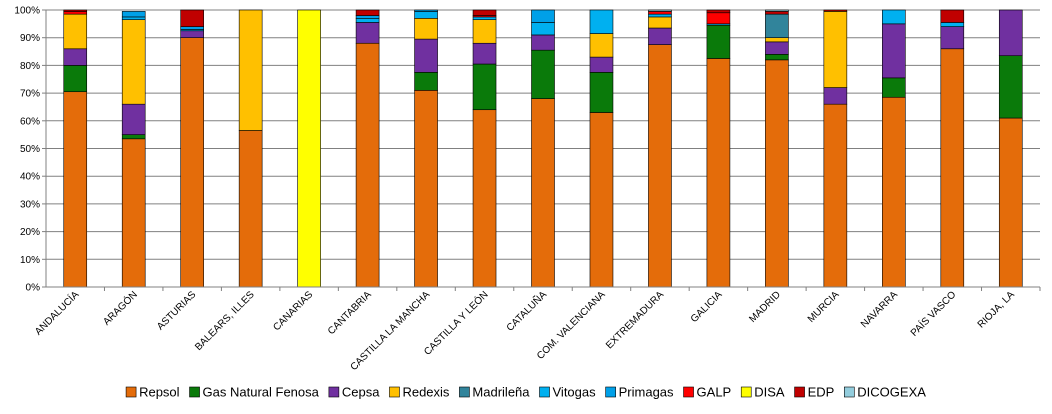  Describe the element at coordinates (543, 42) in the screenshot. I see `bar-cataluna-cepsa` at that location.